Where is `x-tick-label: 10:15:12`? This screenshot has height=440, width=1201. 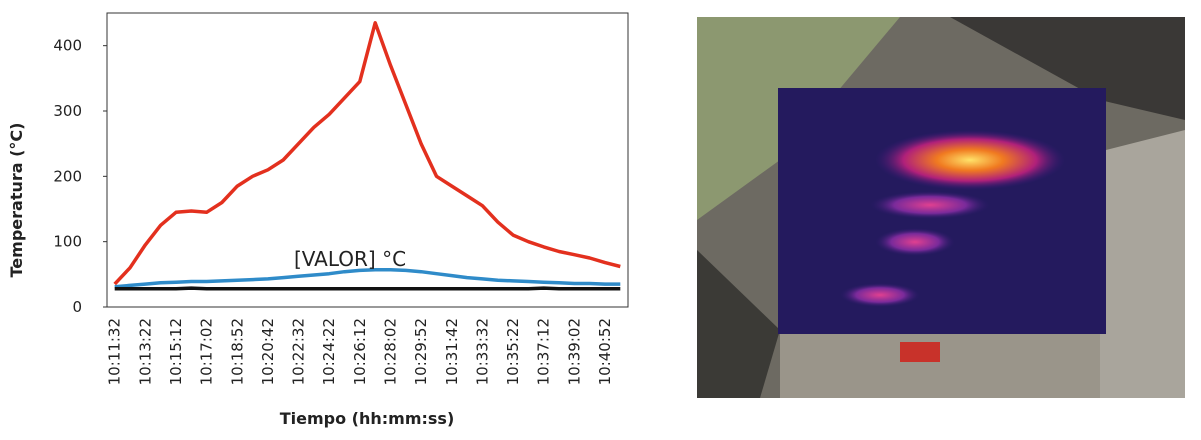 x-tick-label: 10:15:12 is located at coordinates (176, 351).